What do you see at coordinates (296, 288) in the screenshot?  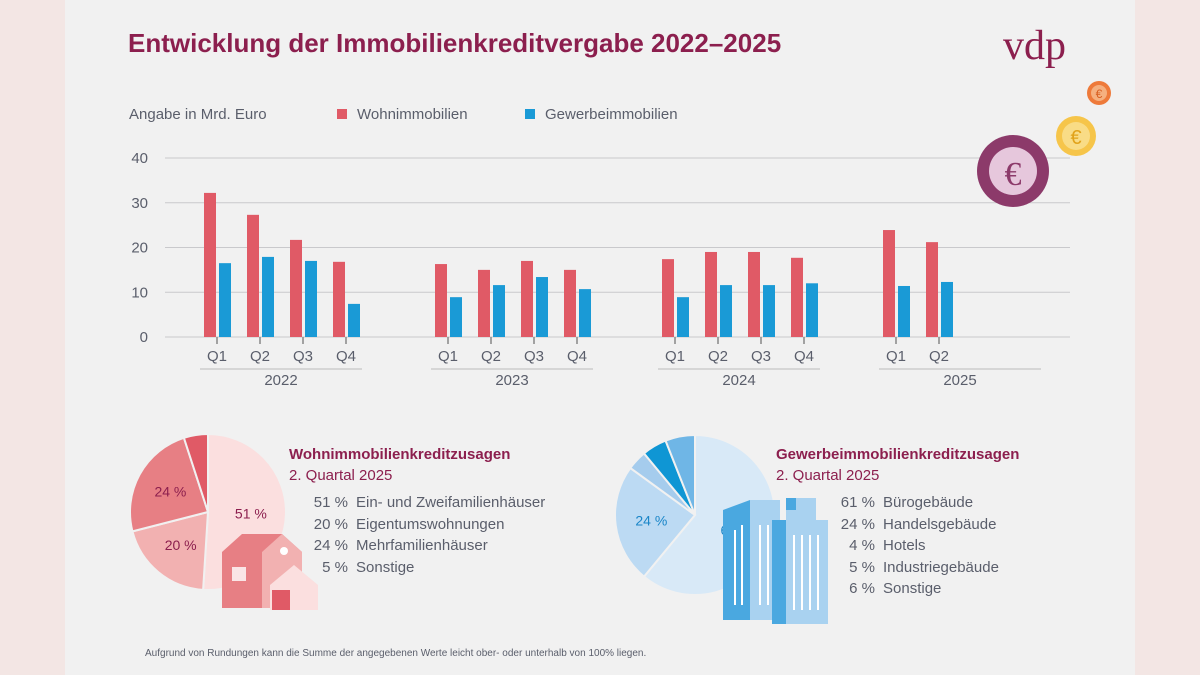 I see `bar-wohn-2022-Q3` at bounding box center [296, 288].